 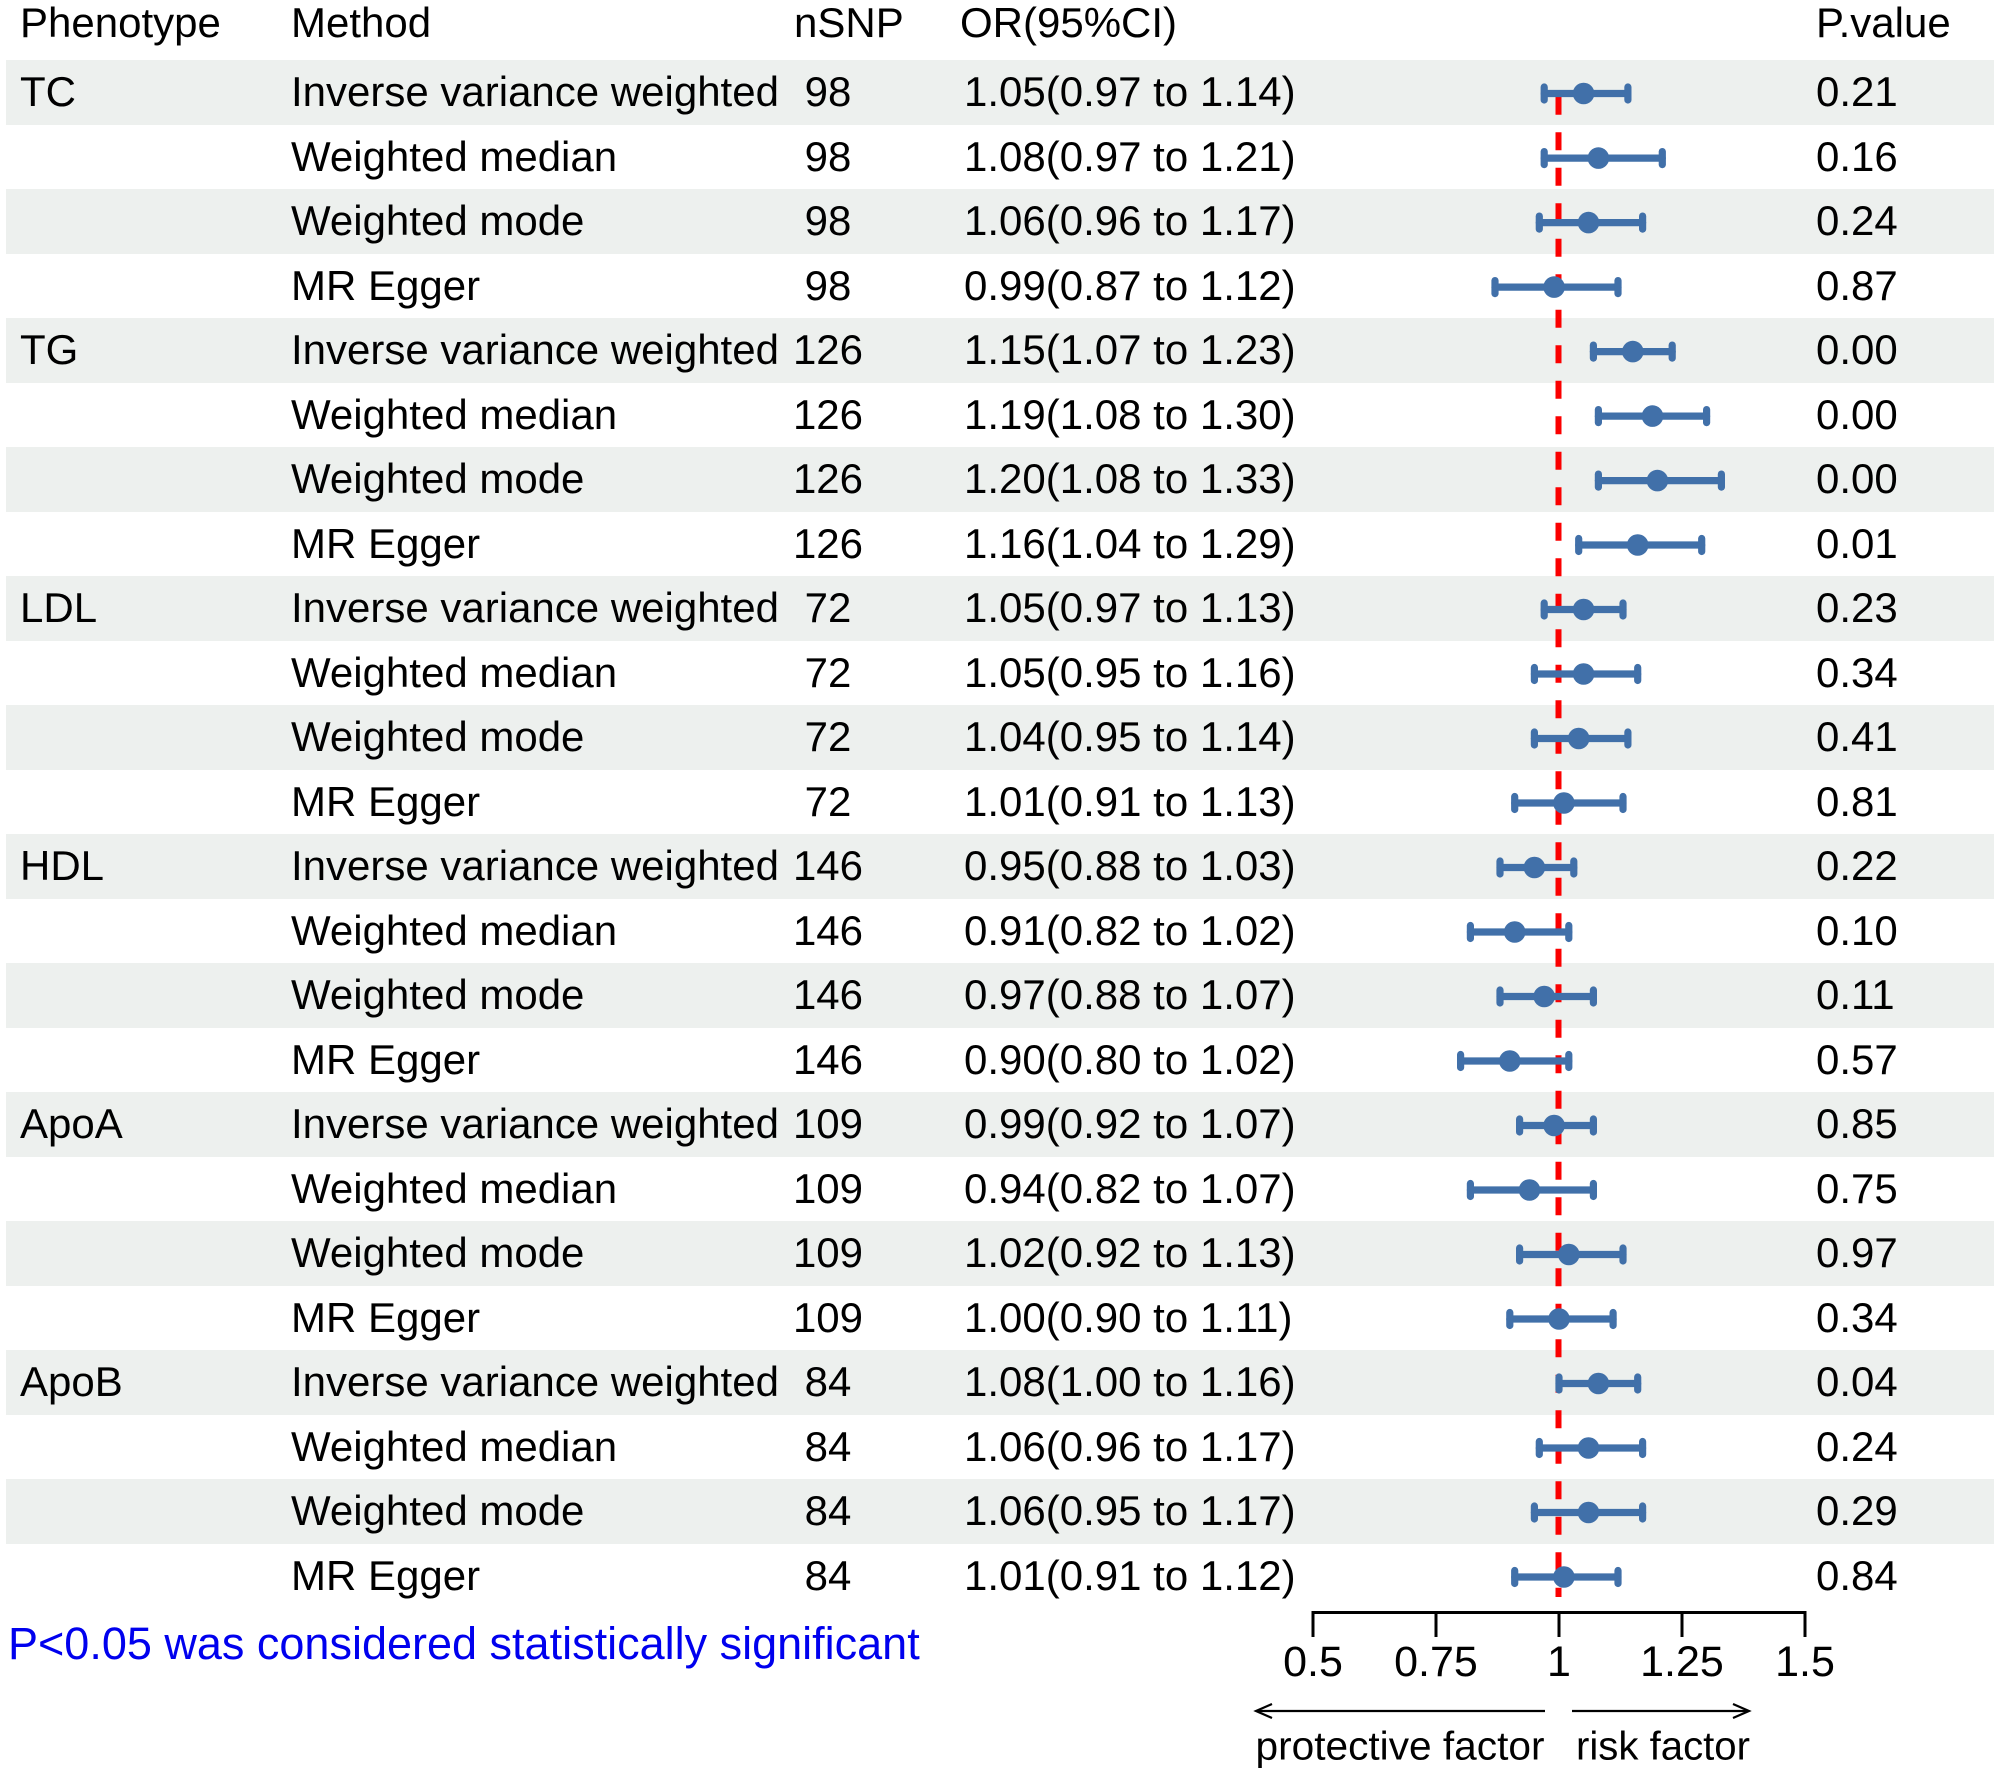 What do you see at coordinates (1559, 1662) in the screenshot?
I see `svg-text: 1` at bounding box center [1559, 1662].